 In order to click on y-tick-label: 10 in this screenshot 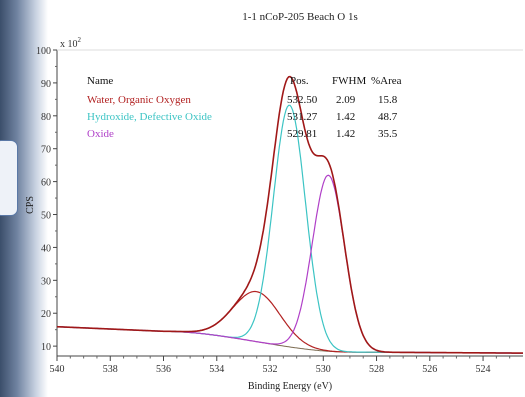, I will do `click(46, 347)`.